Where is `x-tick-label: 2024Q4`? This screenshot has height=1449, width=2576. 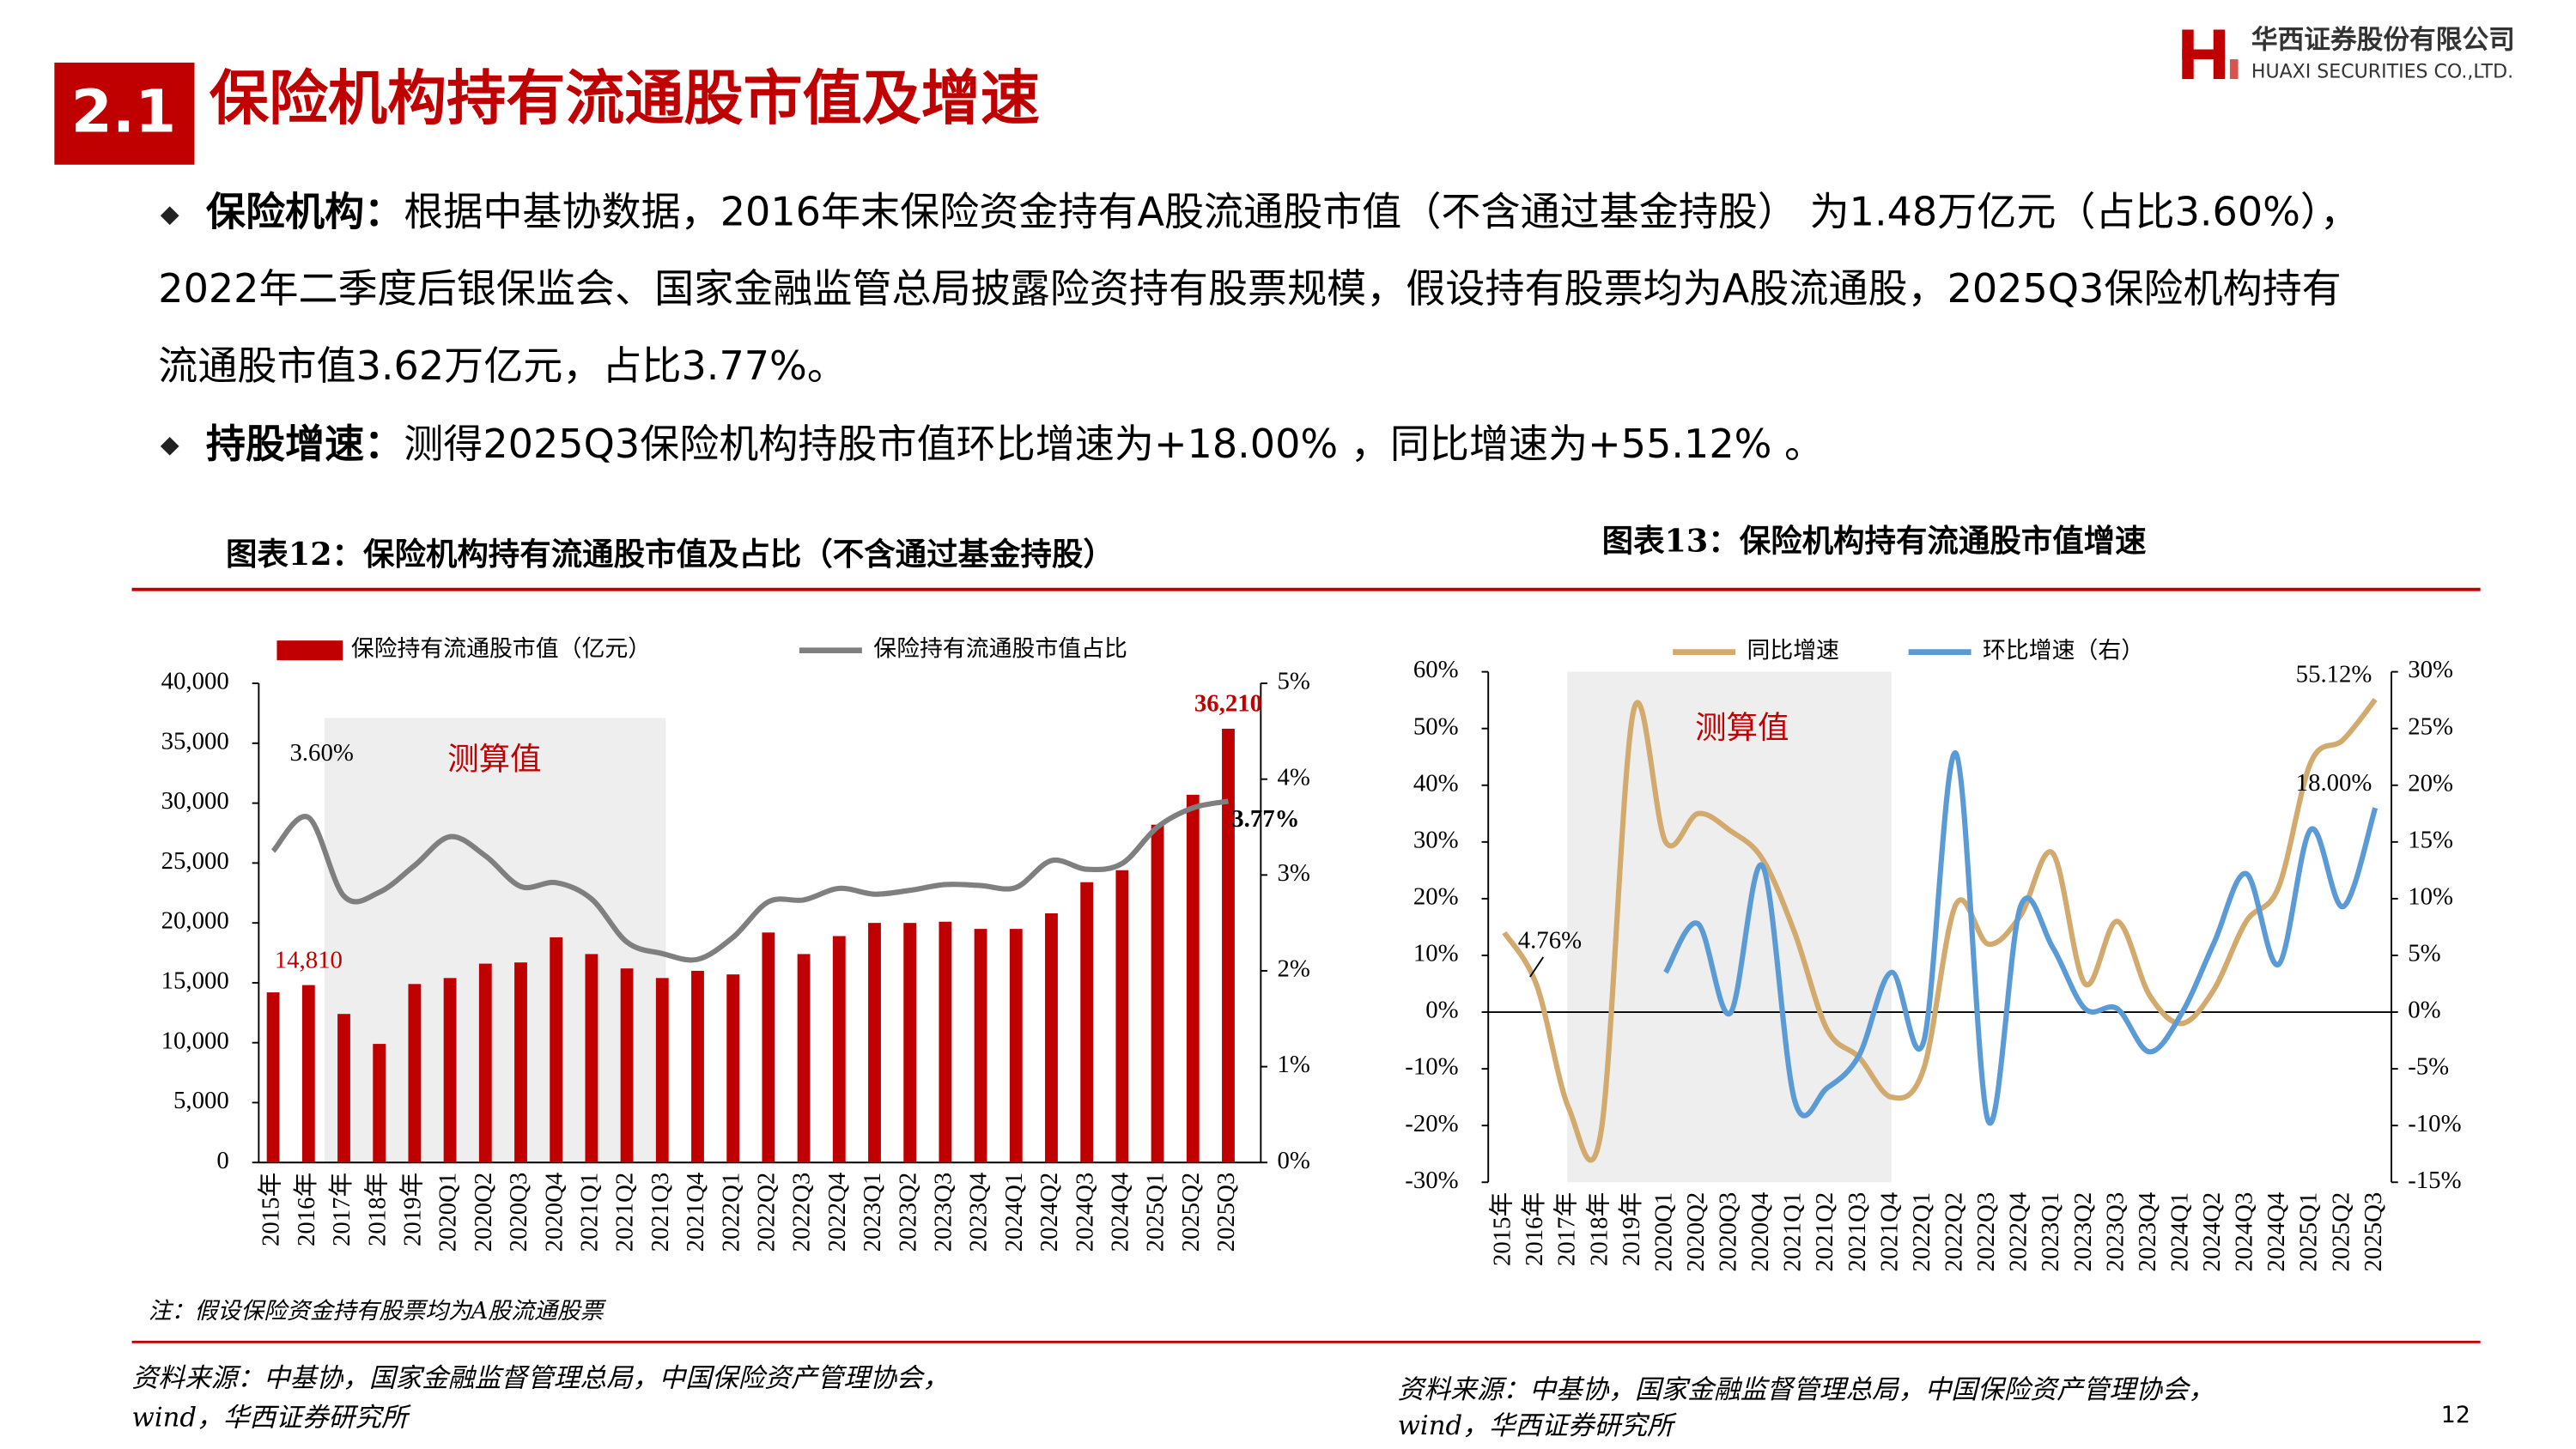
x-tick-label: 2024Q4 is located at coordinates (1119, 1212).